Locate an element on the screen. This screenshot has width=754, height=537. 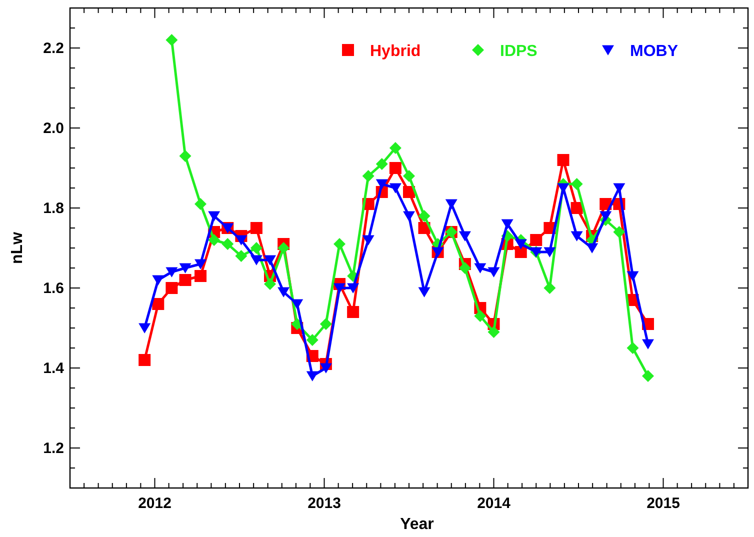
legend-label: MOBY is located at coordinates (654, 51).